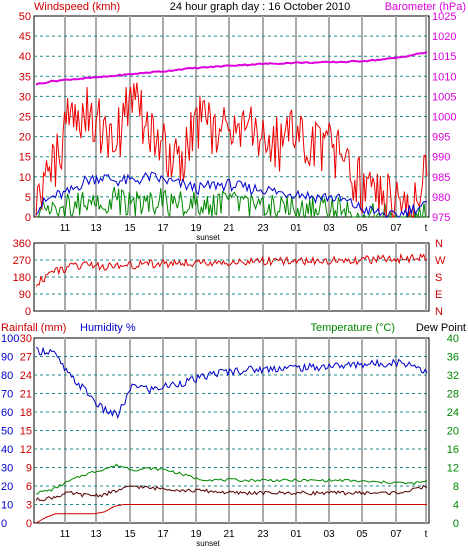  Describe the element at coordinates (453, 413) in the screenshot. I see `temperature-tick-4: 24` at that location.